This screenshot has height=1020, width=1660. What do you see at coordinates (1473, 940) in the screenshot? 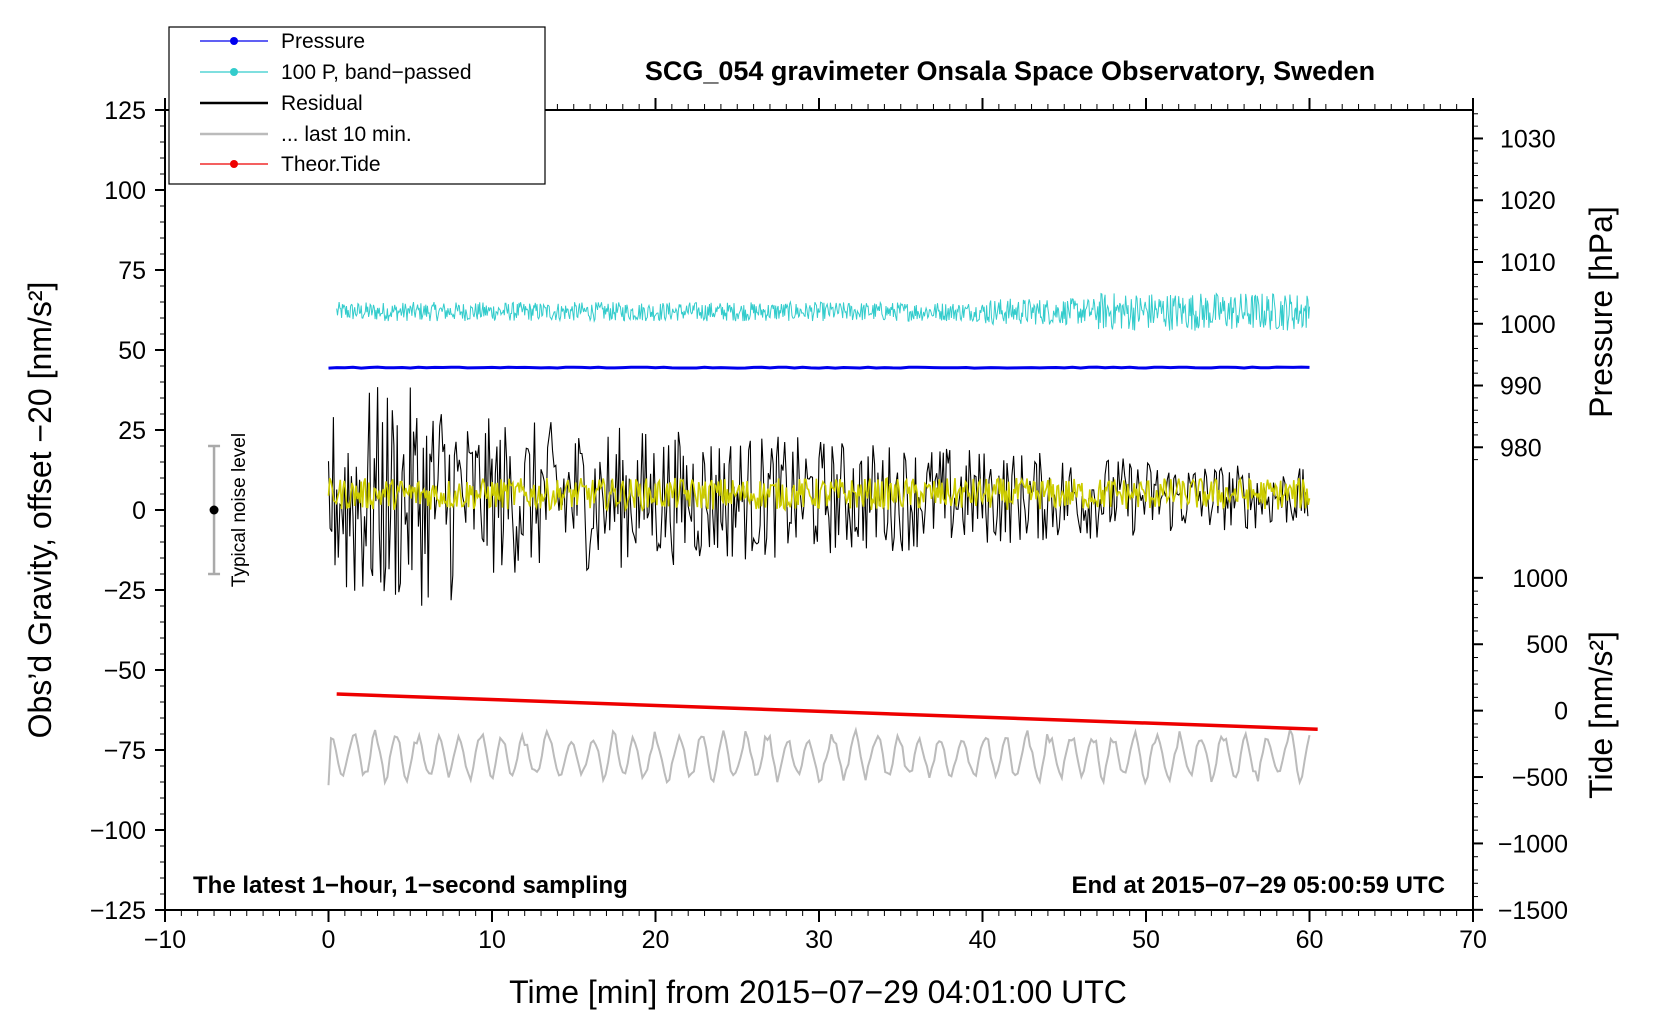
I see `x-tick-label: 70` at bounding box center [1473, 940].